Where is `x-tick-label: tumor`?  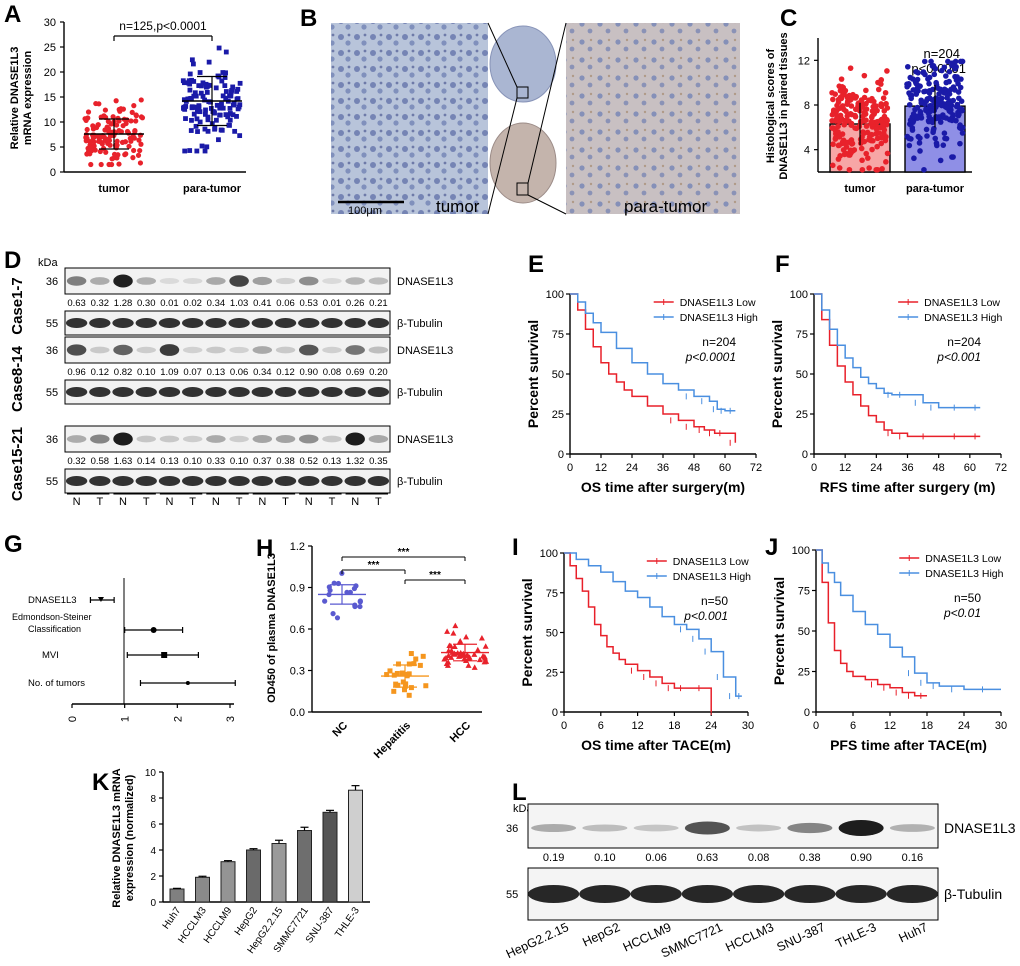 x-tick-label: tumor is located at coordinates (860, 189).